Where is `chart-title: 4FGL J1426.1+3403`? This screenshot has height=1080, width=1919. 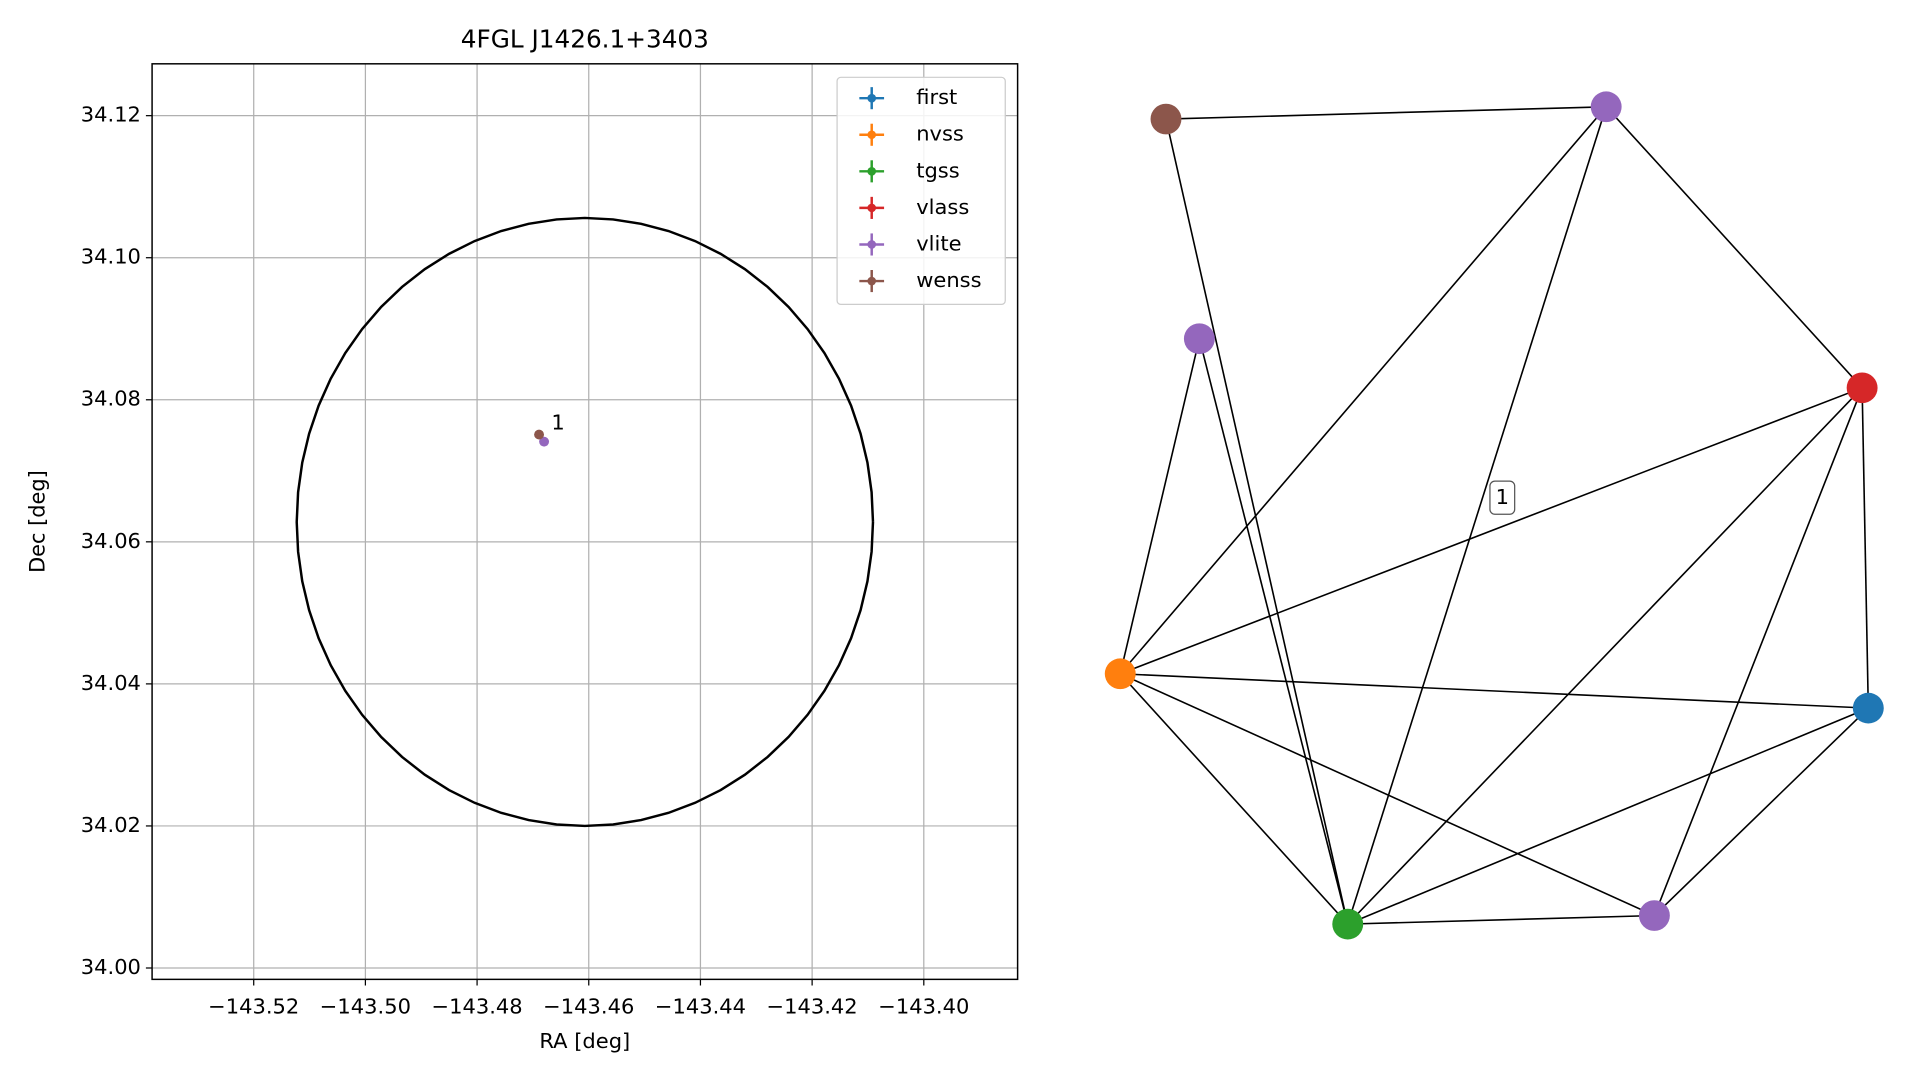
chart-title: 4FGL J1426.1+3403 is located at coordinates (585, 39).